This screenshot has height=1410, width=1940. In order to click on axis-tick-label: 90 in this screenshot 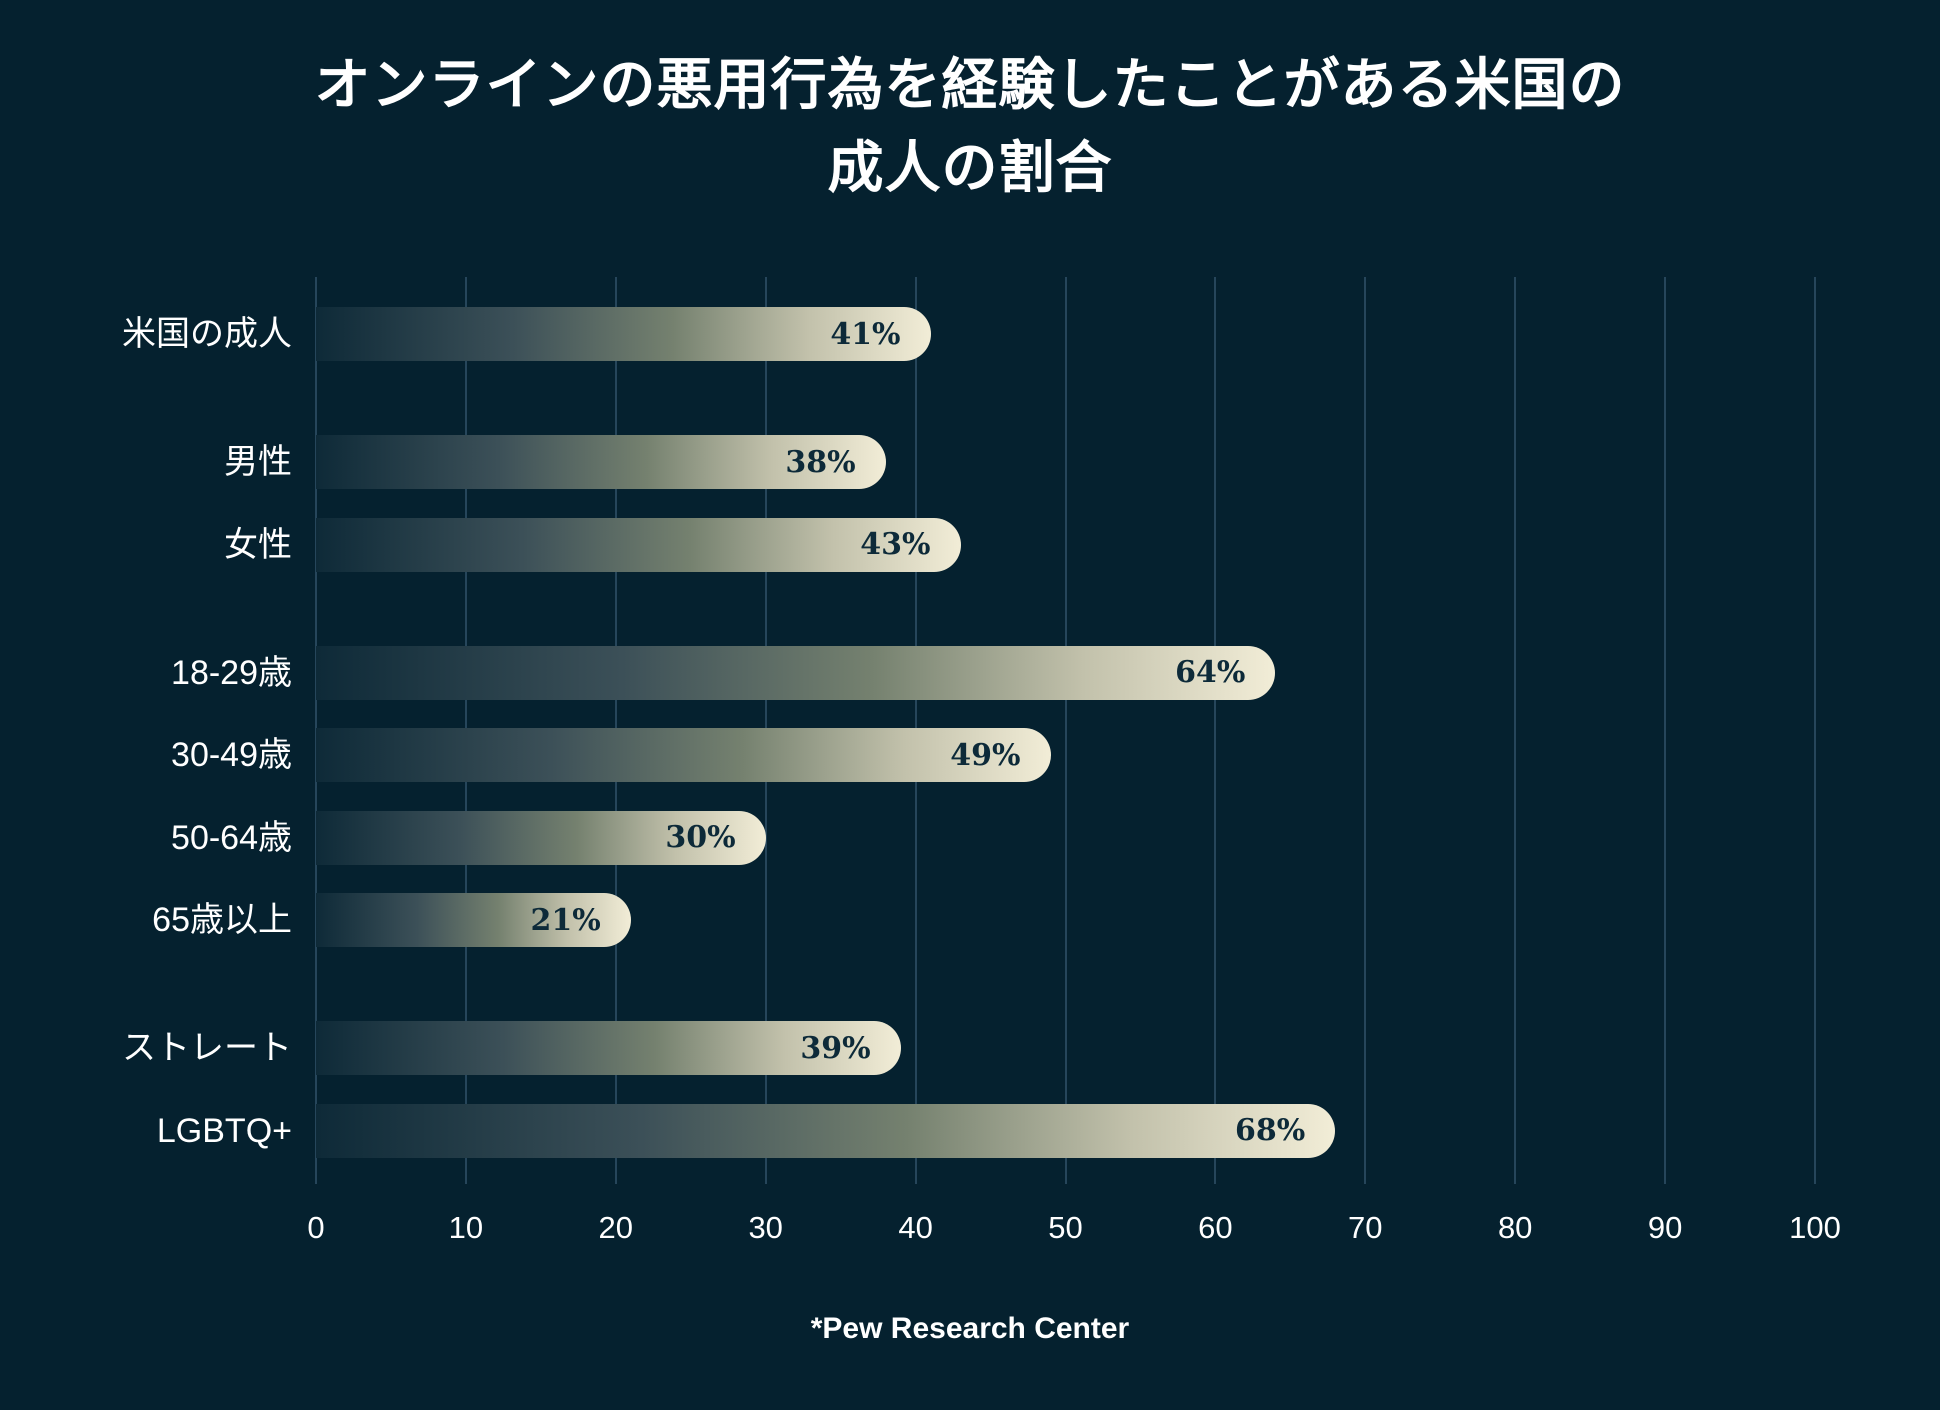, I will do `click(1665, 1227)`.